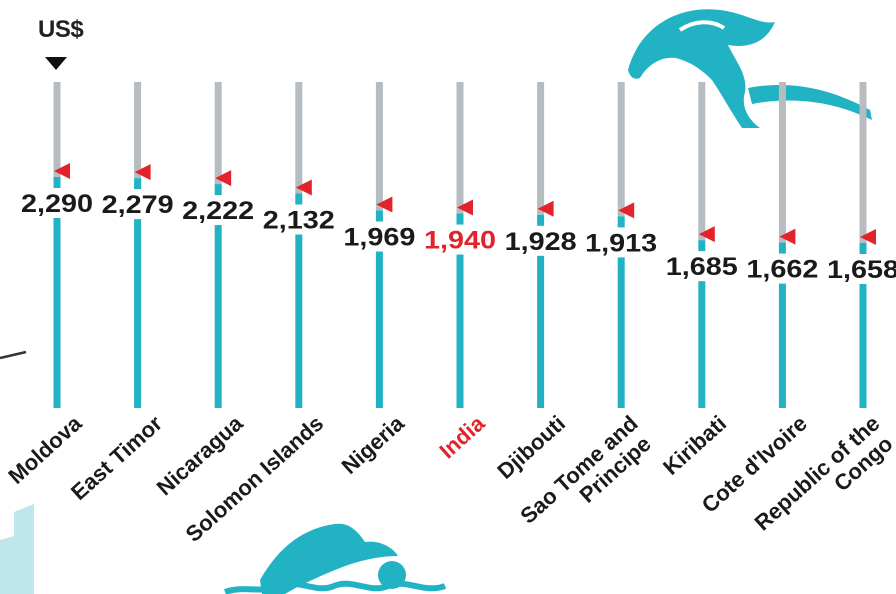 This screenshot has height=594, width=896. I want to click on value-label: 1,662, so click(782, 270).